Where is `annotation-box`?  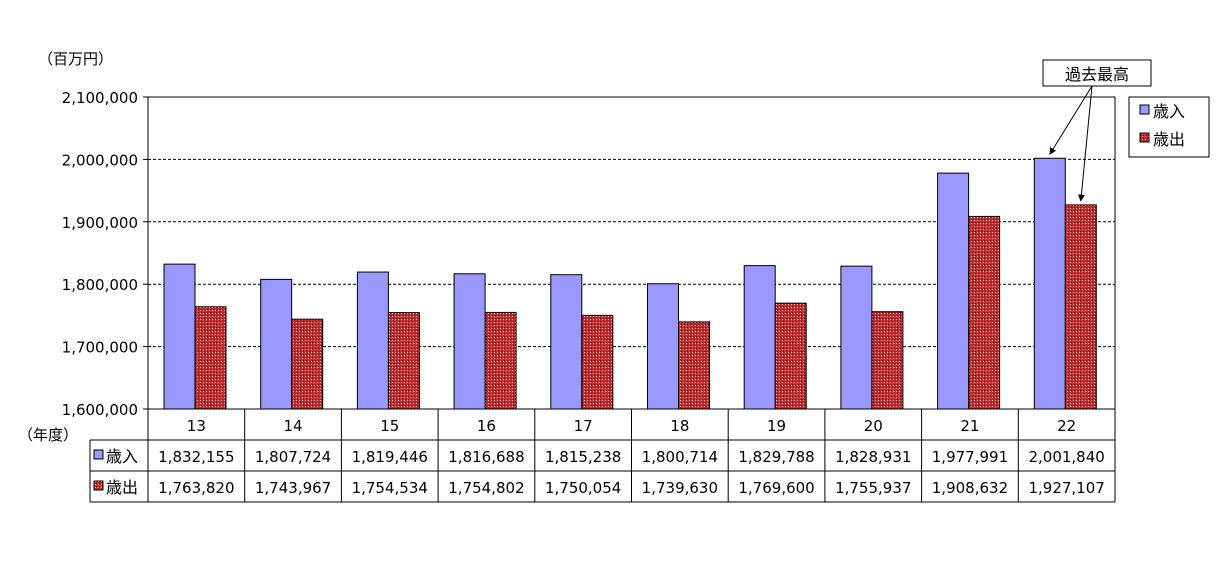 annotation-box is located at coordinates (1097, 73).